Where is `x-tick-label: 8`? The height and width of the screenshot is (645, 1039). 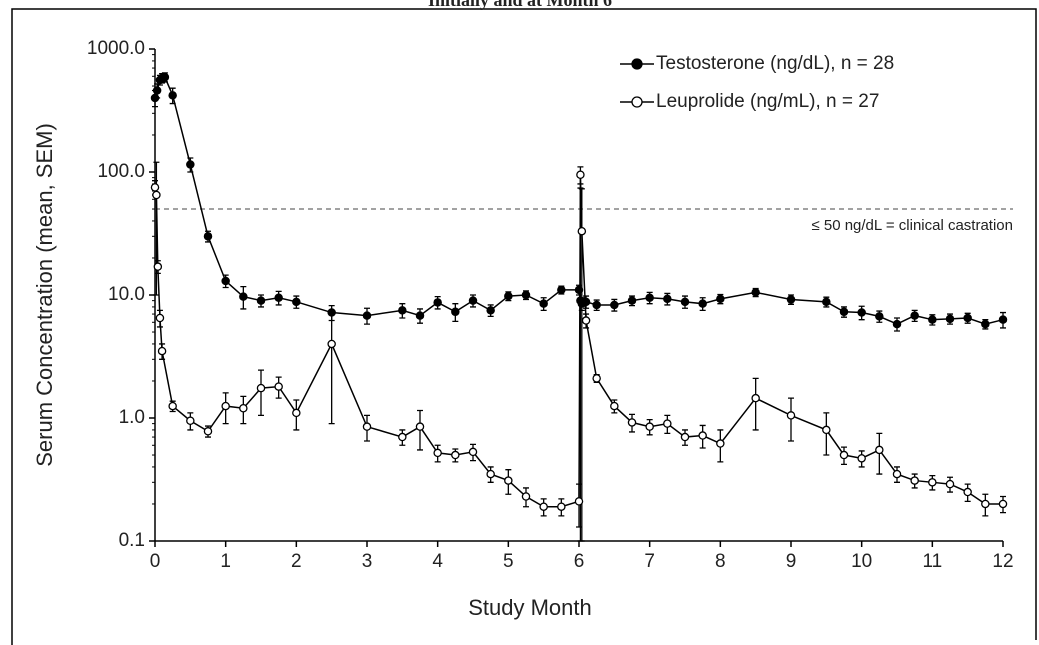 x-tick-label: 8 is located at coordinates (720, 561).